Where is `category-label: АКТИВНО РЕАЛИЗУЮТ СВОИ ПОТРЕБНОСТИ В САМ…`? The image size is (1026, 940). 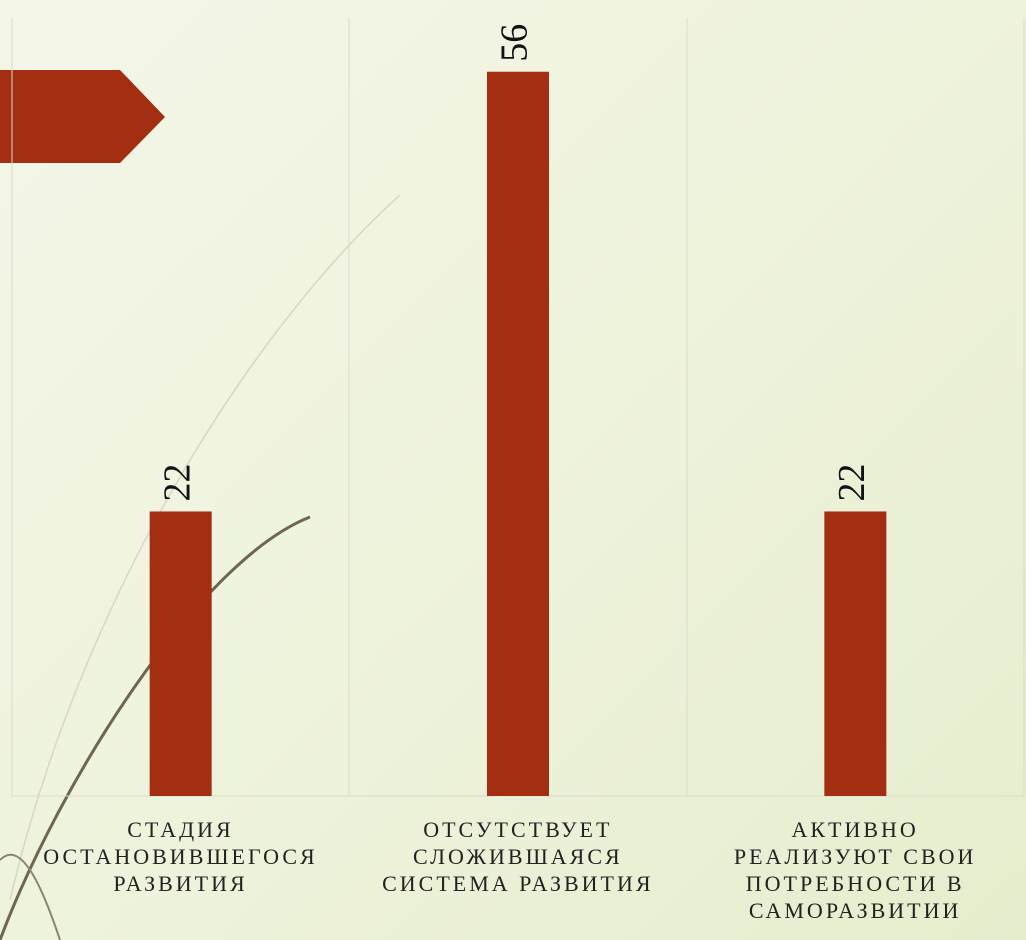 category-label: АКТИВНО РЕАЛИЗУЮТ СВОИ ПОТРЕБНОСТИ В САМ… is located at coordinates (855, 870).